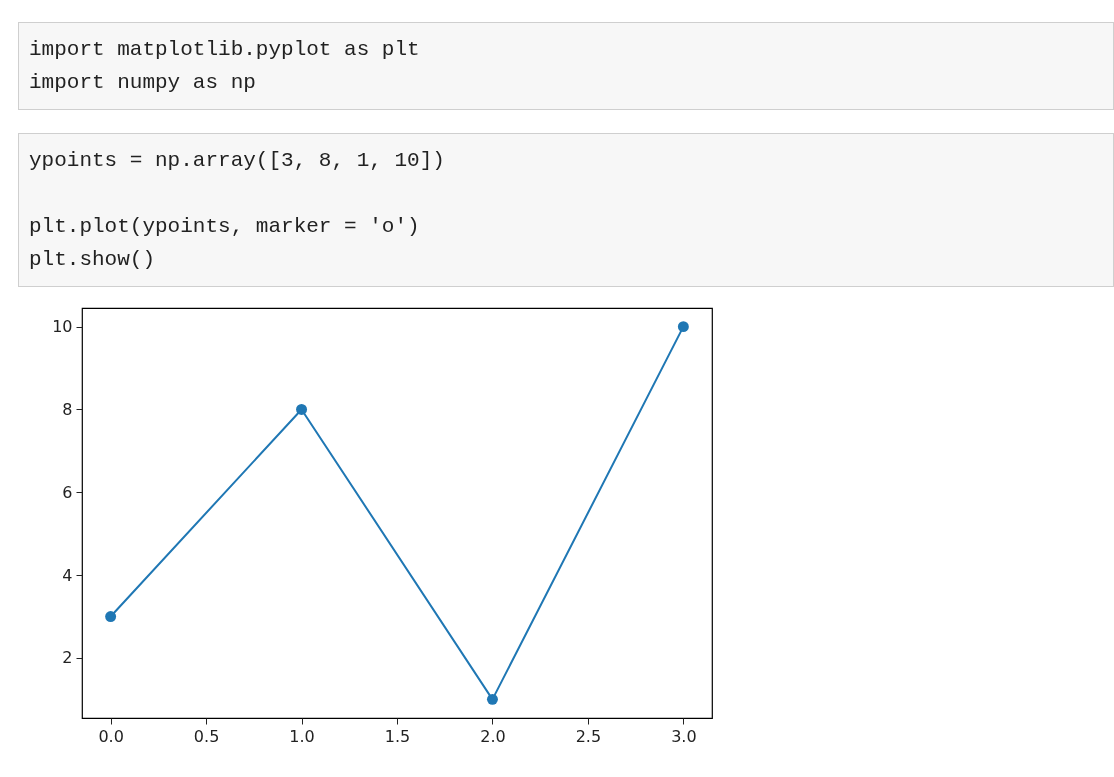  I want to click on y-tick-label: 2, so click(67, 658).